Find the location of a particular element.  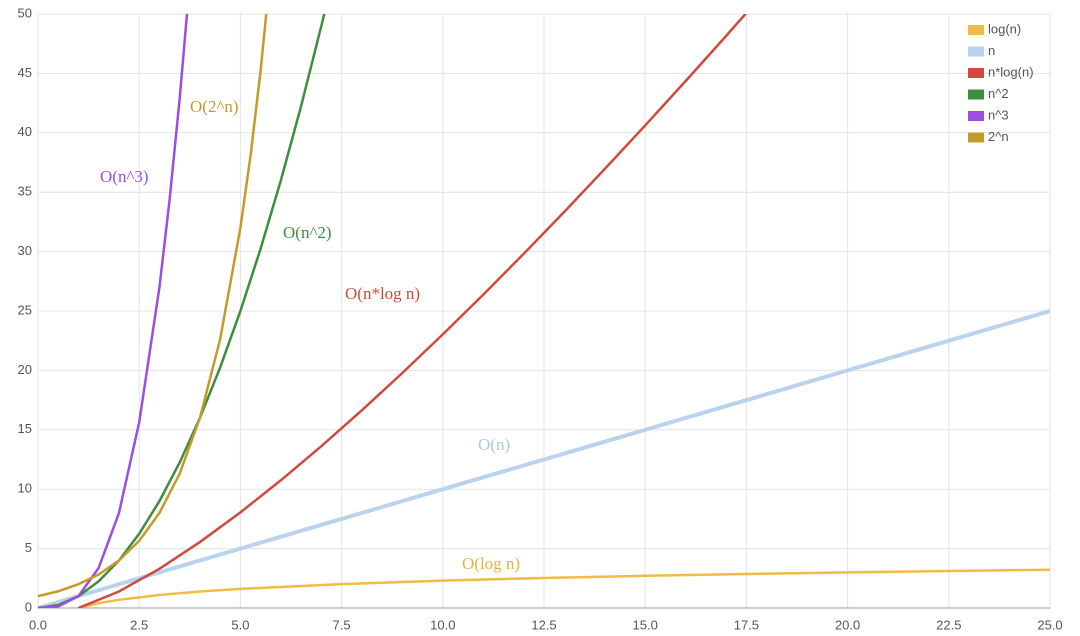

legend-label: log(n) is located at coordinates (1004, 28).